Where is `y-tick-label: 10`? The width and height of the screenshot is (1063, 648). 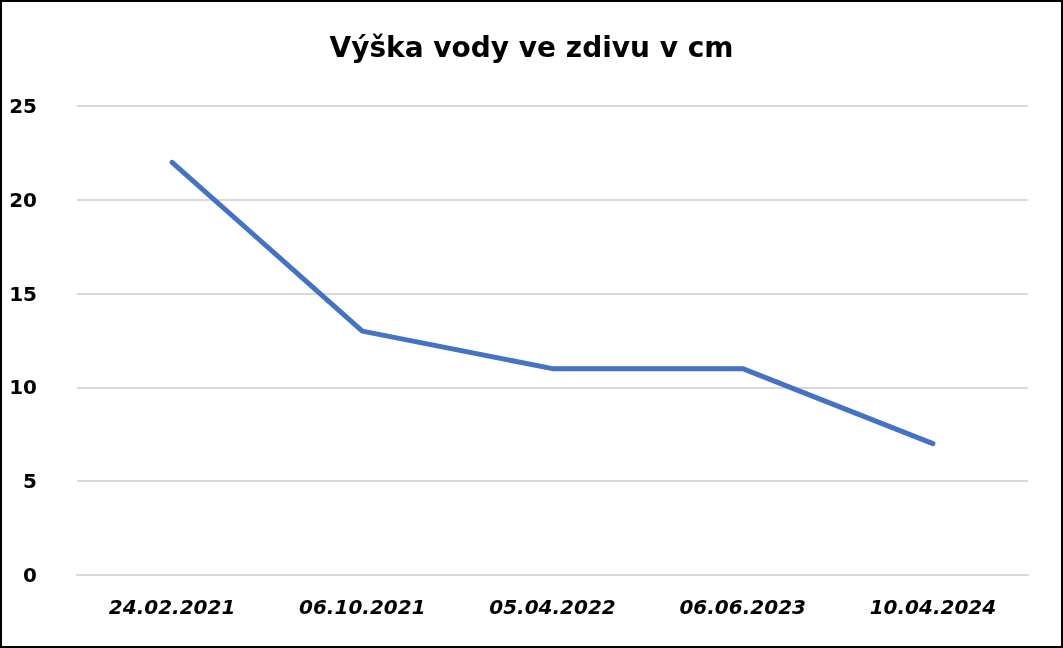
y-tick-label: 10 is located at coordinates (23, 387).